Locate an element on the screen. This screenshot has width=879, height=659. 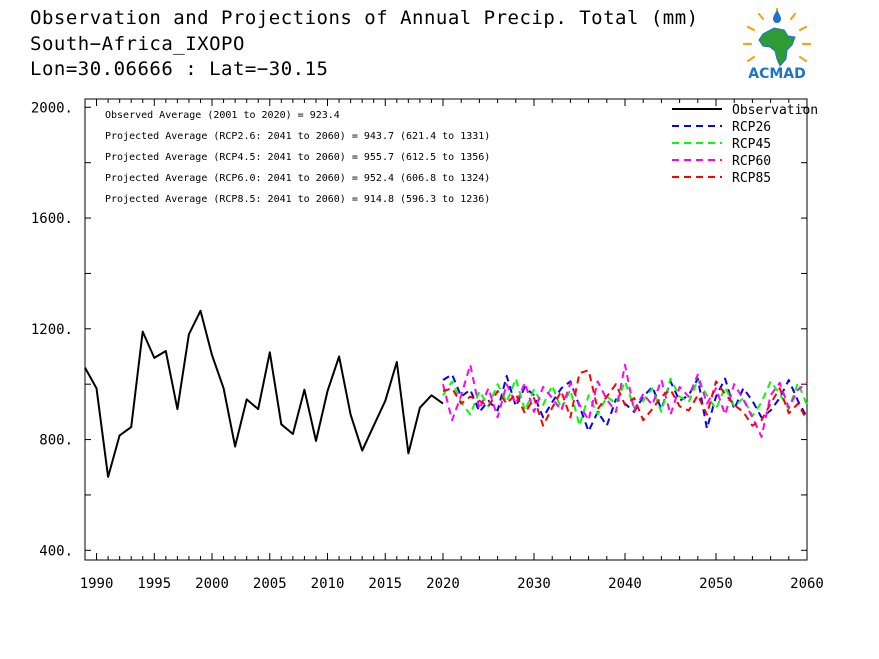
chart-subtitle-location: South−Africa_IXOPO is located at coordinates (137, 44).